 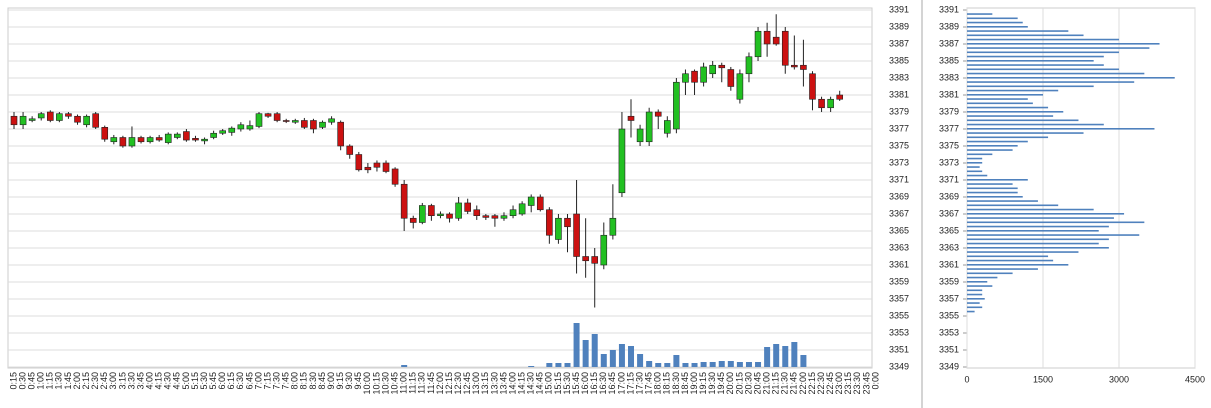 What do you see at coordinates (213, 381) in the screenshot?
I see `x-tick-label: 5:45` at bounding box center [213, 381].